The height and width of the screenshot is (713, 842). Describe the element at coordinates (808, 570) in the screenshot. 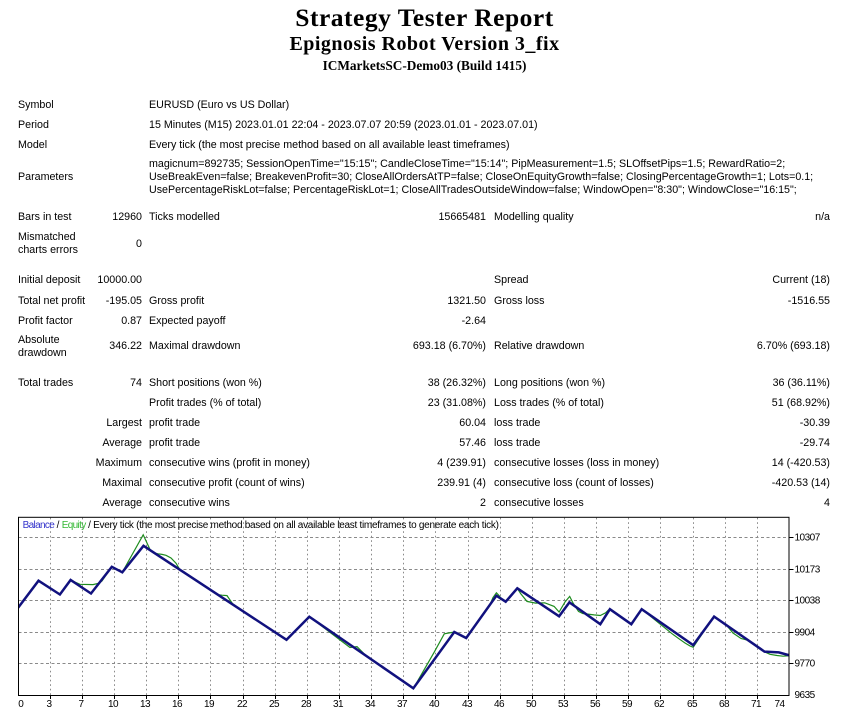

I see `svg-text: 10173` at that location.